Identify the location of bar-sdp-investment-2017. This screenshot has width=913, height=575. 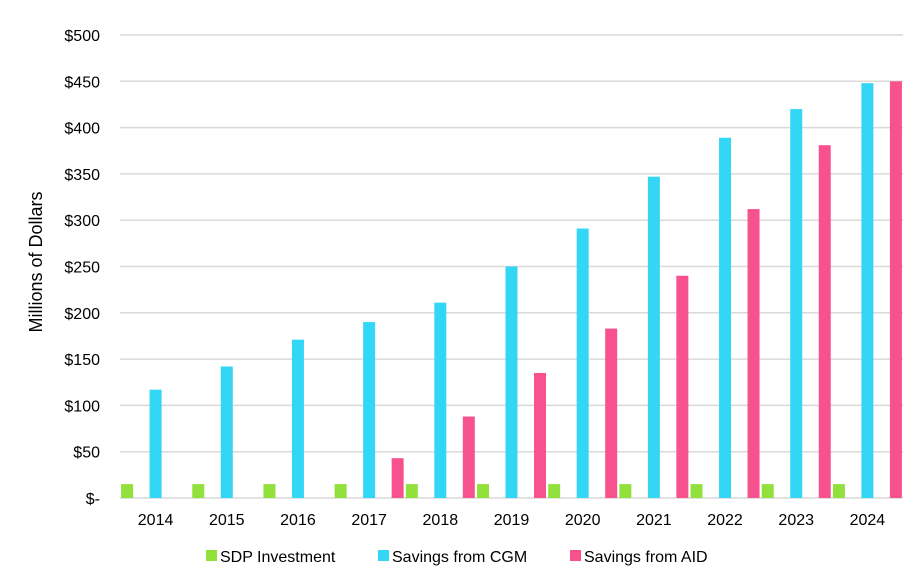
(340, 491).